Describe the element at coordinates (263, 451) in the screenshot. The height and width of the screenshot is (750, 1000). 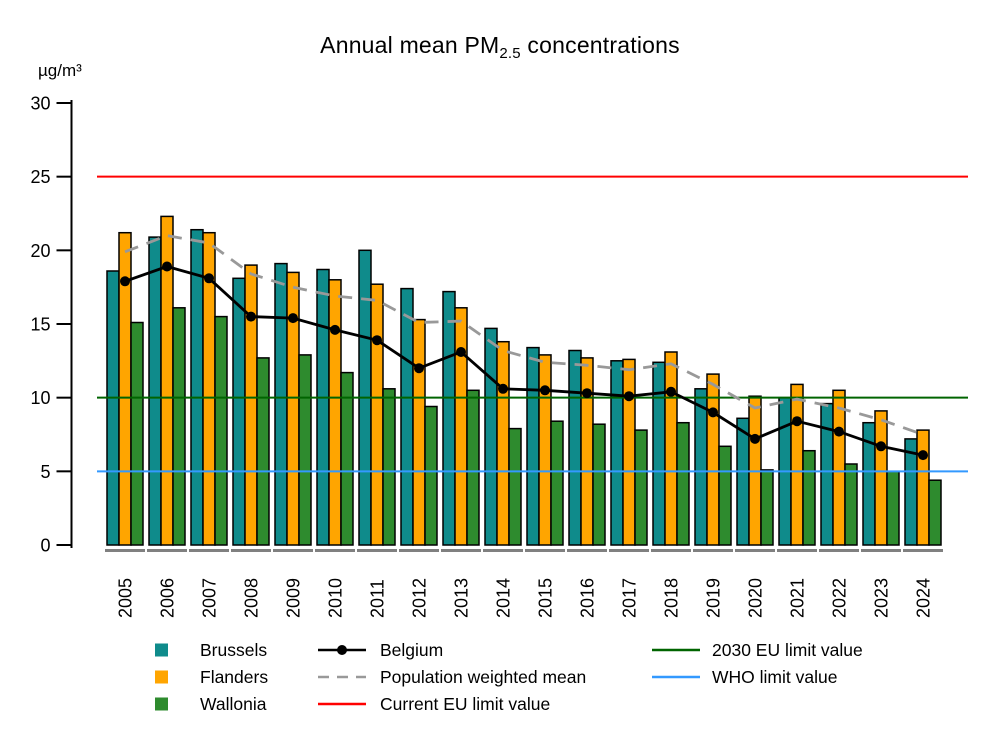
I see `bar-wallonia-2008` at that location.